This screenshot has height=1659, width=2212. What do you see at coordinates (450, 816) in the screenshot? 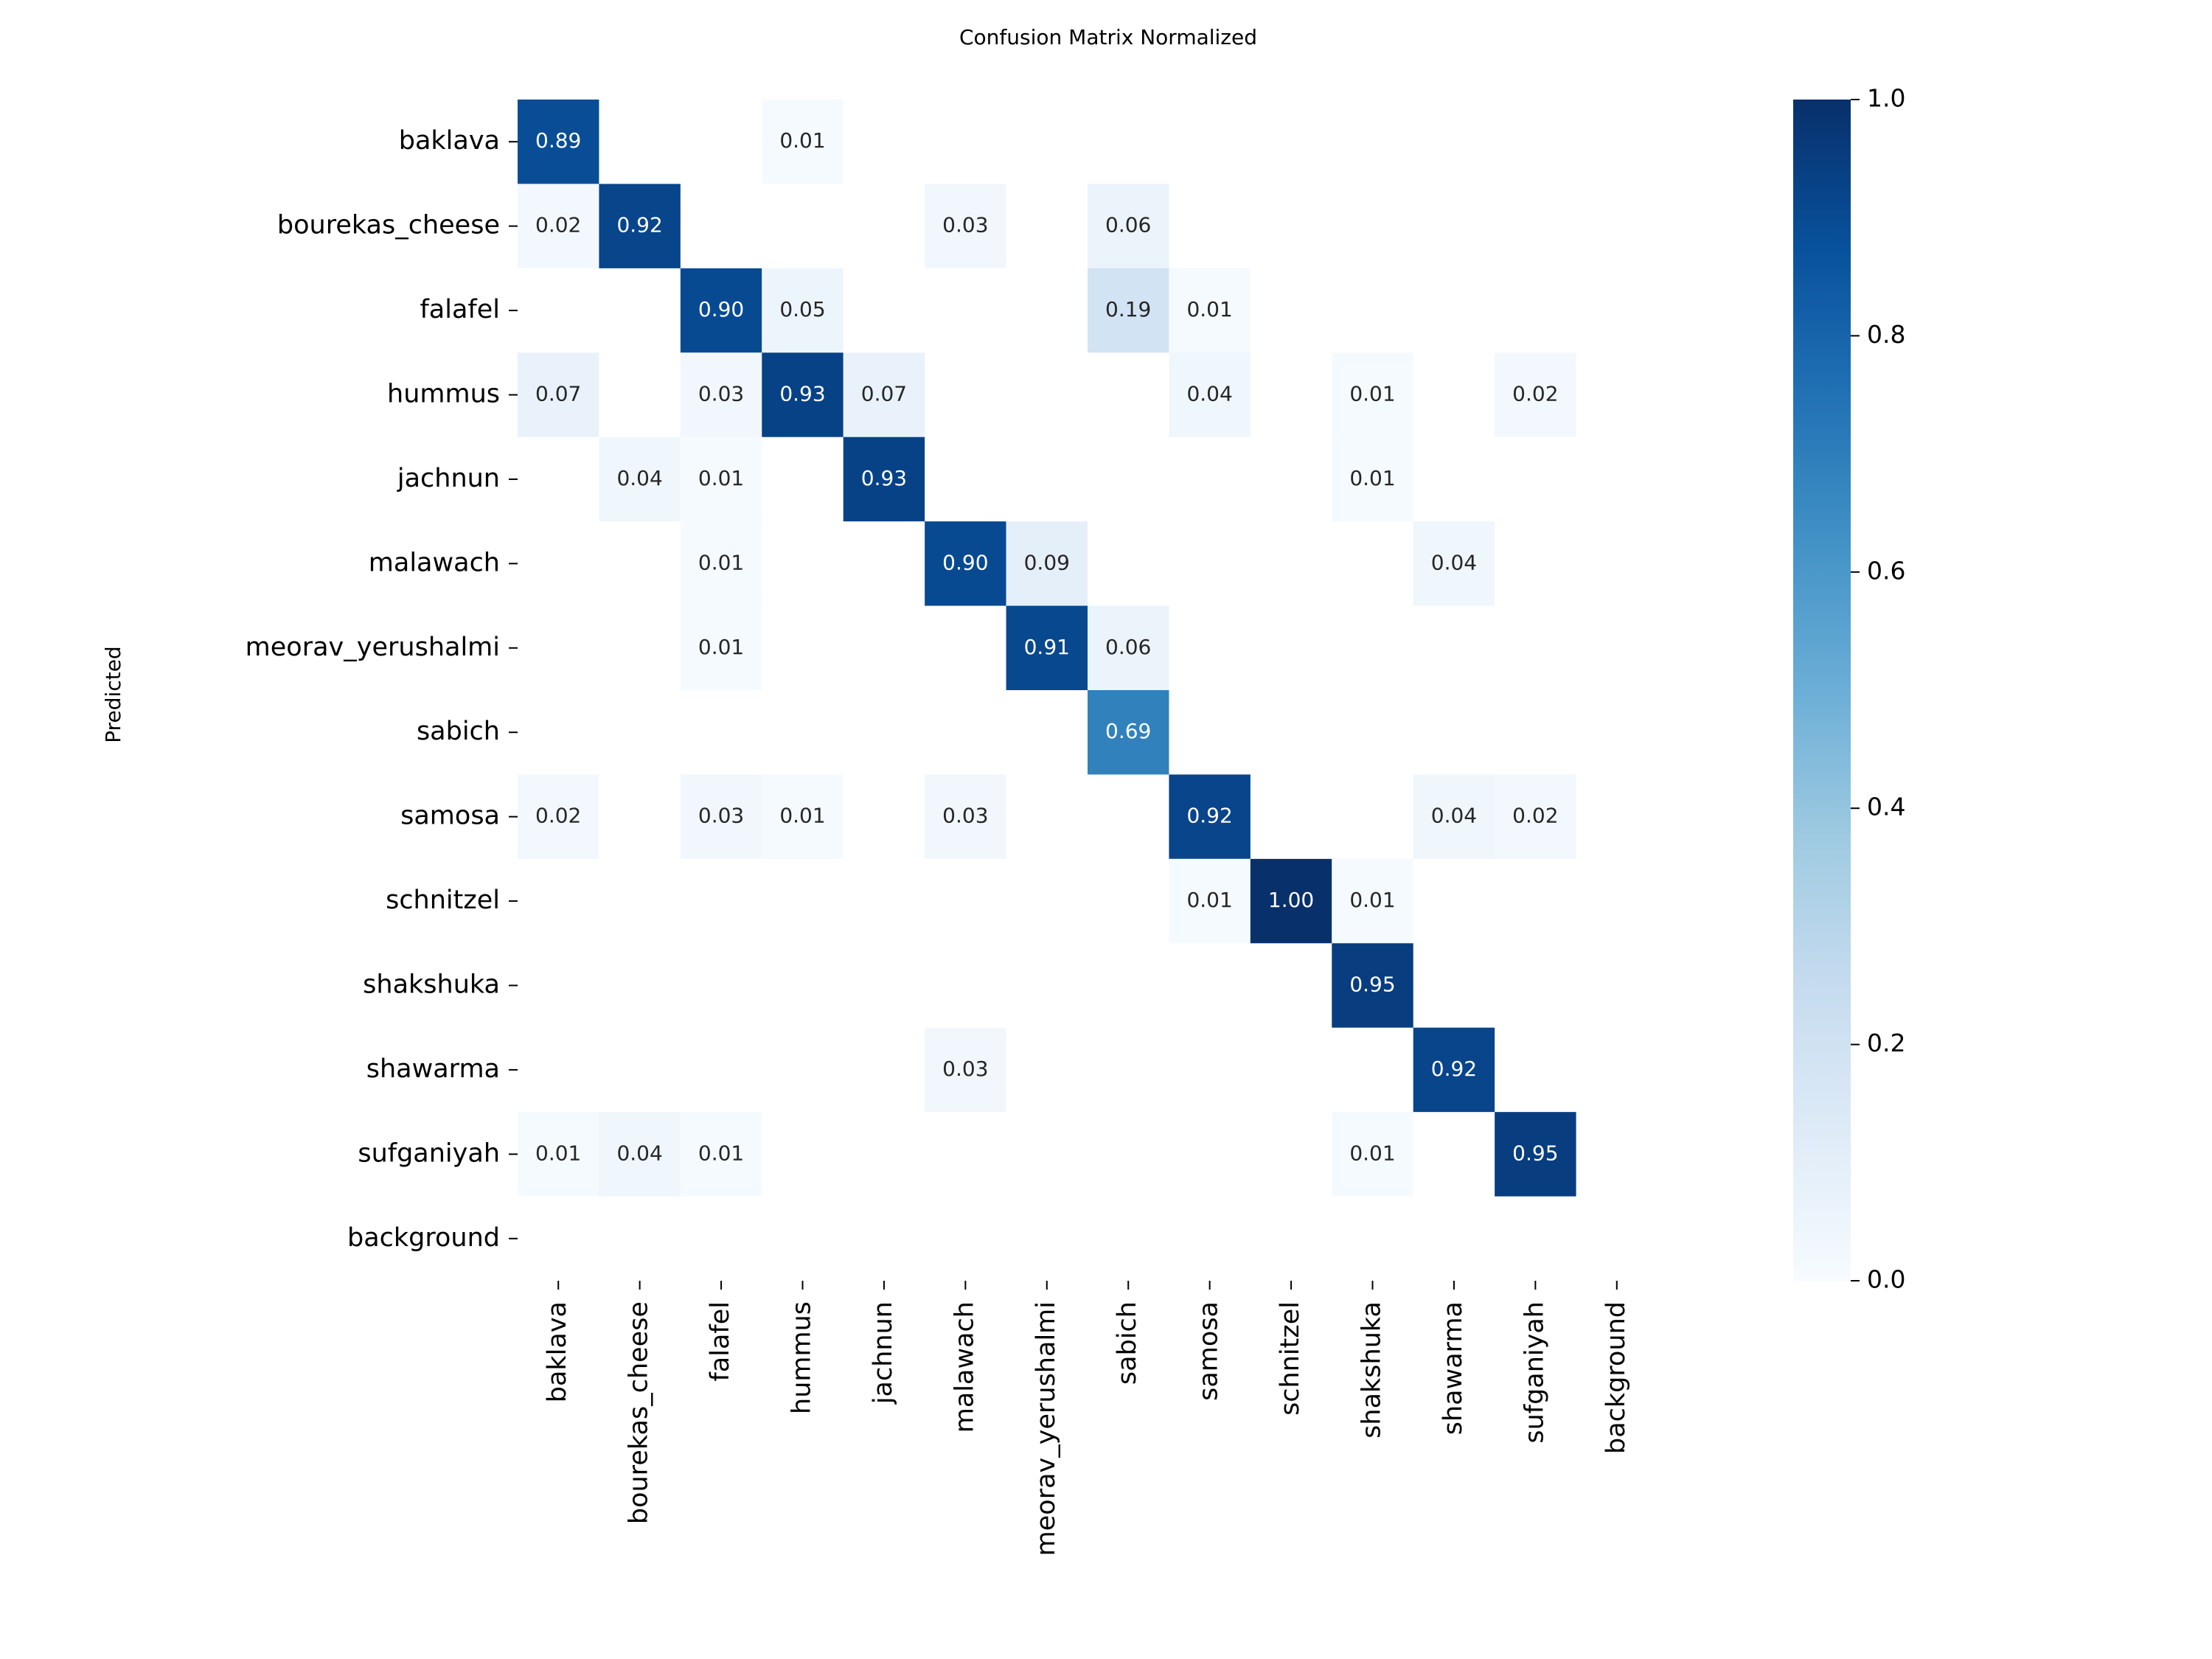
I see `y-tick-label: samosa` at bounding box center [450, 816].